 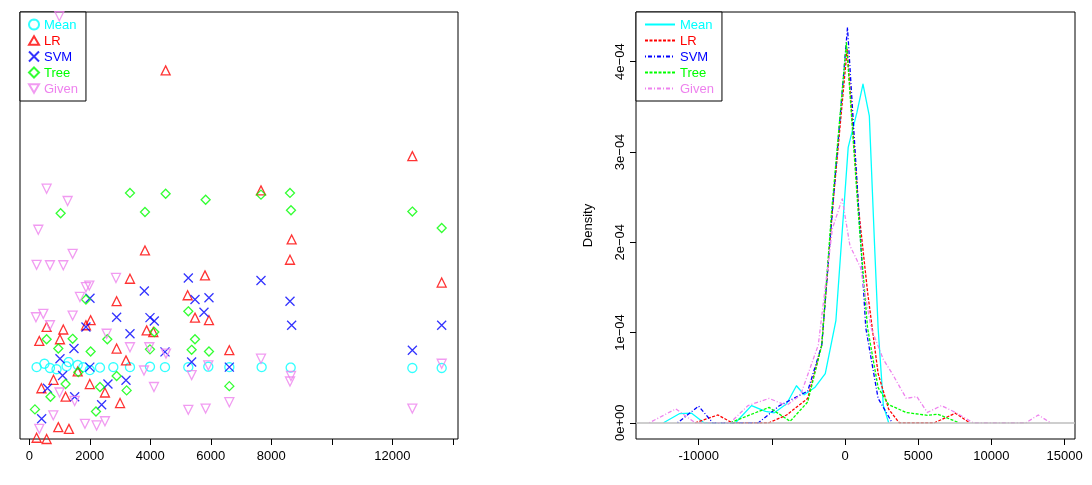 What do you see at coordinates (619, 152) in the screenshot?
I see `y-tick-label: 3e−04` at bounding box center [619, 152].